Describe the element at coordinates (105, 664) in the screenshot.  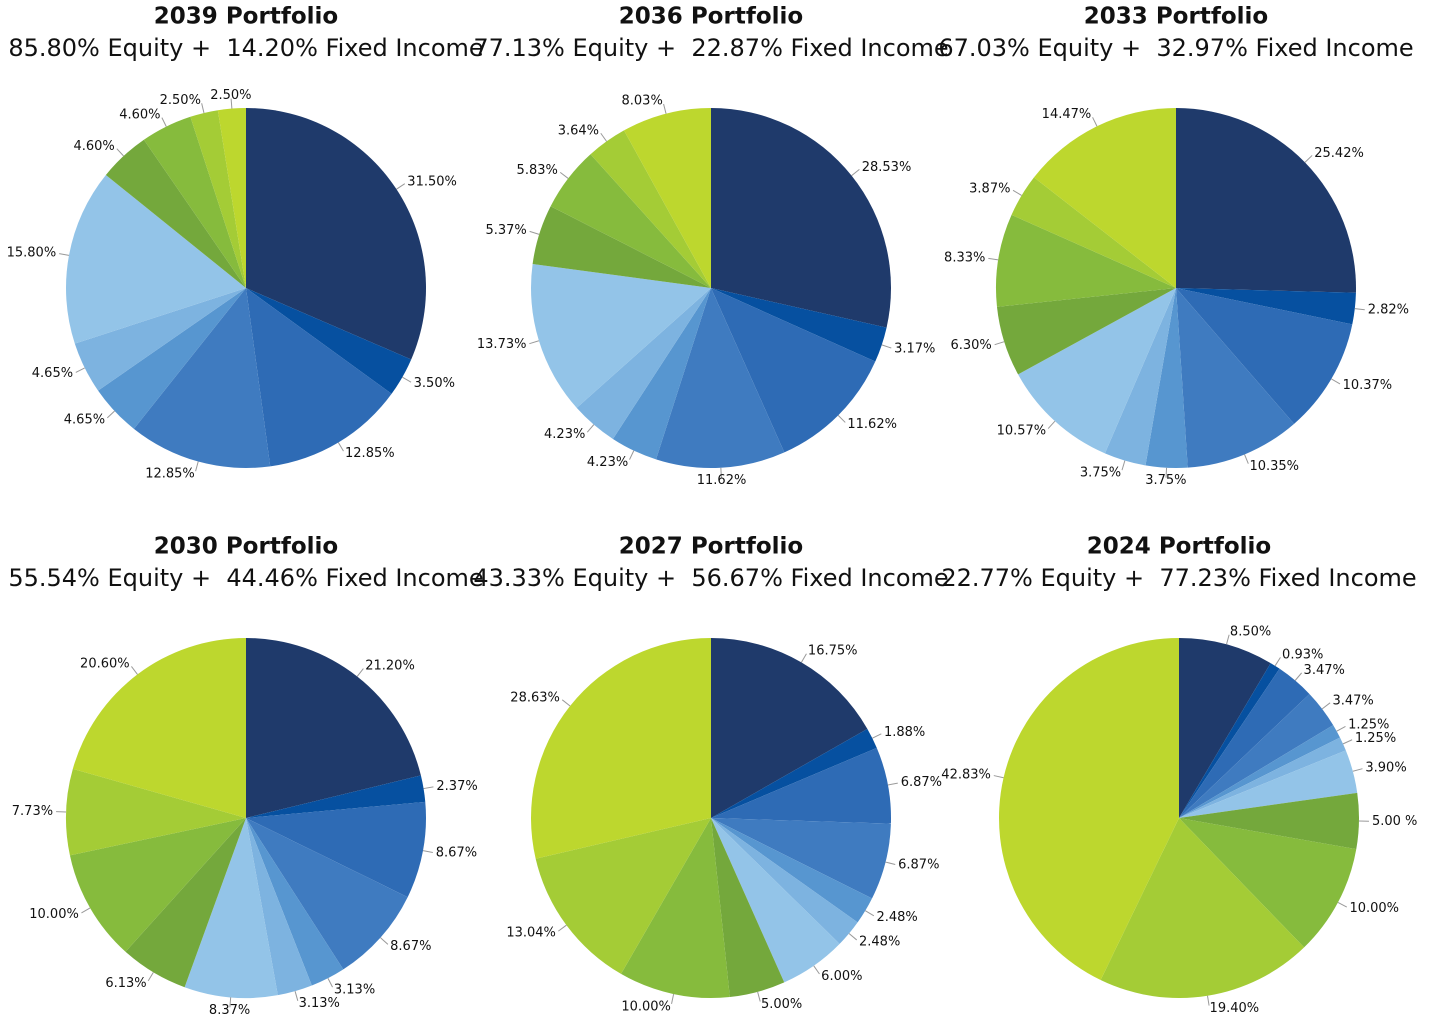
I see `slice-label: 20.60%` at that location.